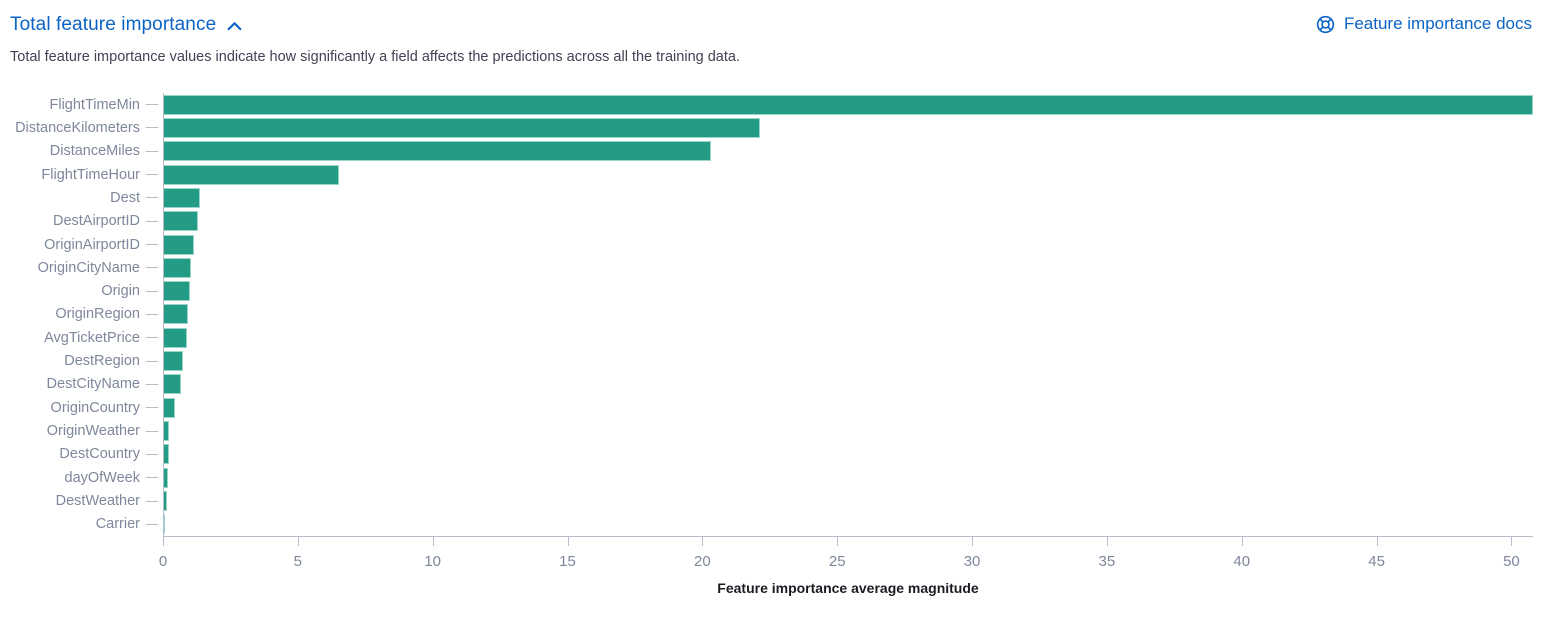 This screenshot has width=1542, height=618. Describe the element at coordinates (94, 151) in the screenshot. I see `y-axis-label: DistanceMiles` at that location.